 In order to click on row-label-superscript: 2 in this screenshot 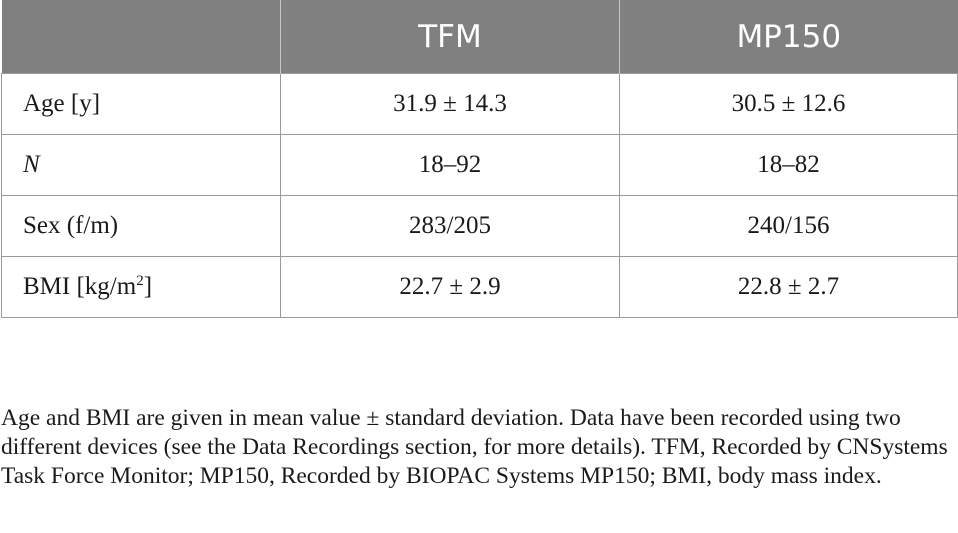, I will do `click(140, 281)`.